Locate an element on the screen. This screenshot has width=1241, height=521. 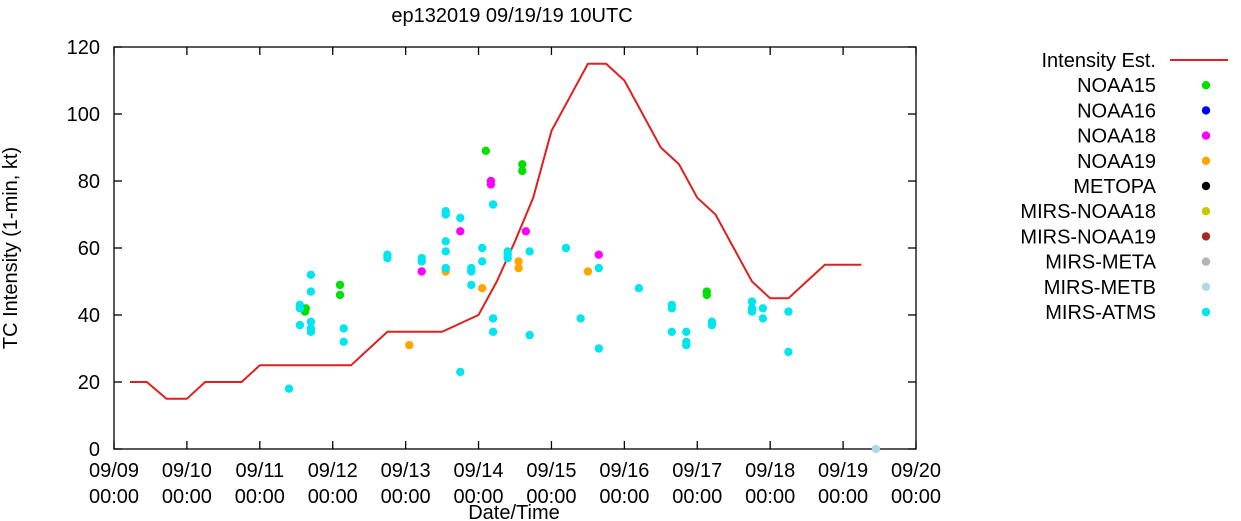
mirs-metb-point is located at coordinates (876, 449).